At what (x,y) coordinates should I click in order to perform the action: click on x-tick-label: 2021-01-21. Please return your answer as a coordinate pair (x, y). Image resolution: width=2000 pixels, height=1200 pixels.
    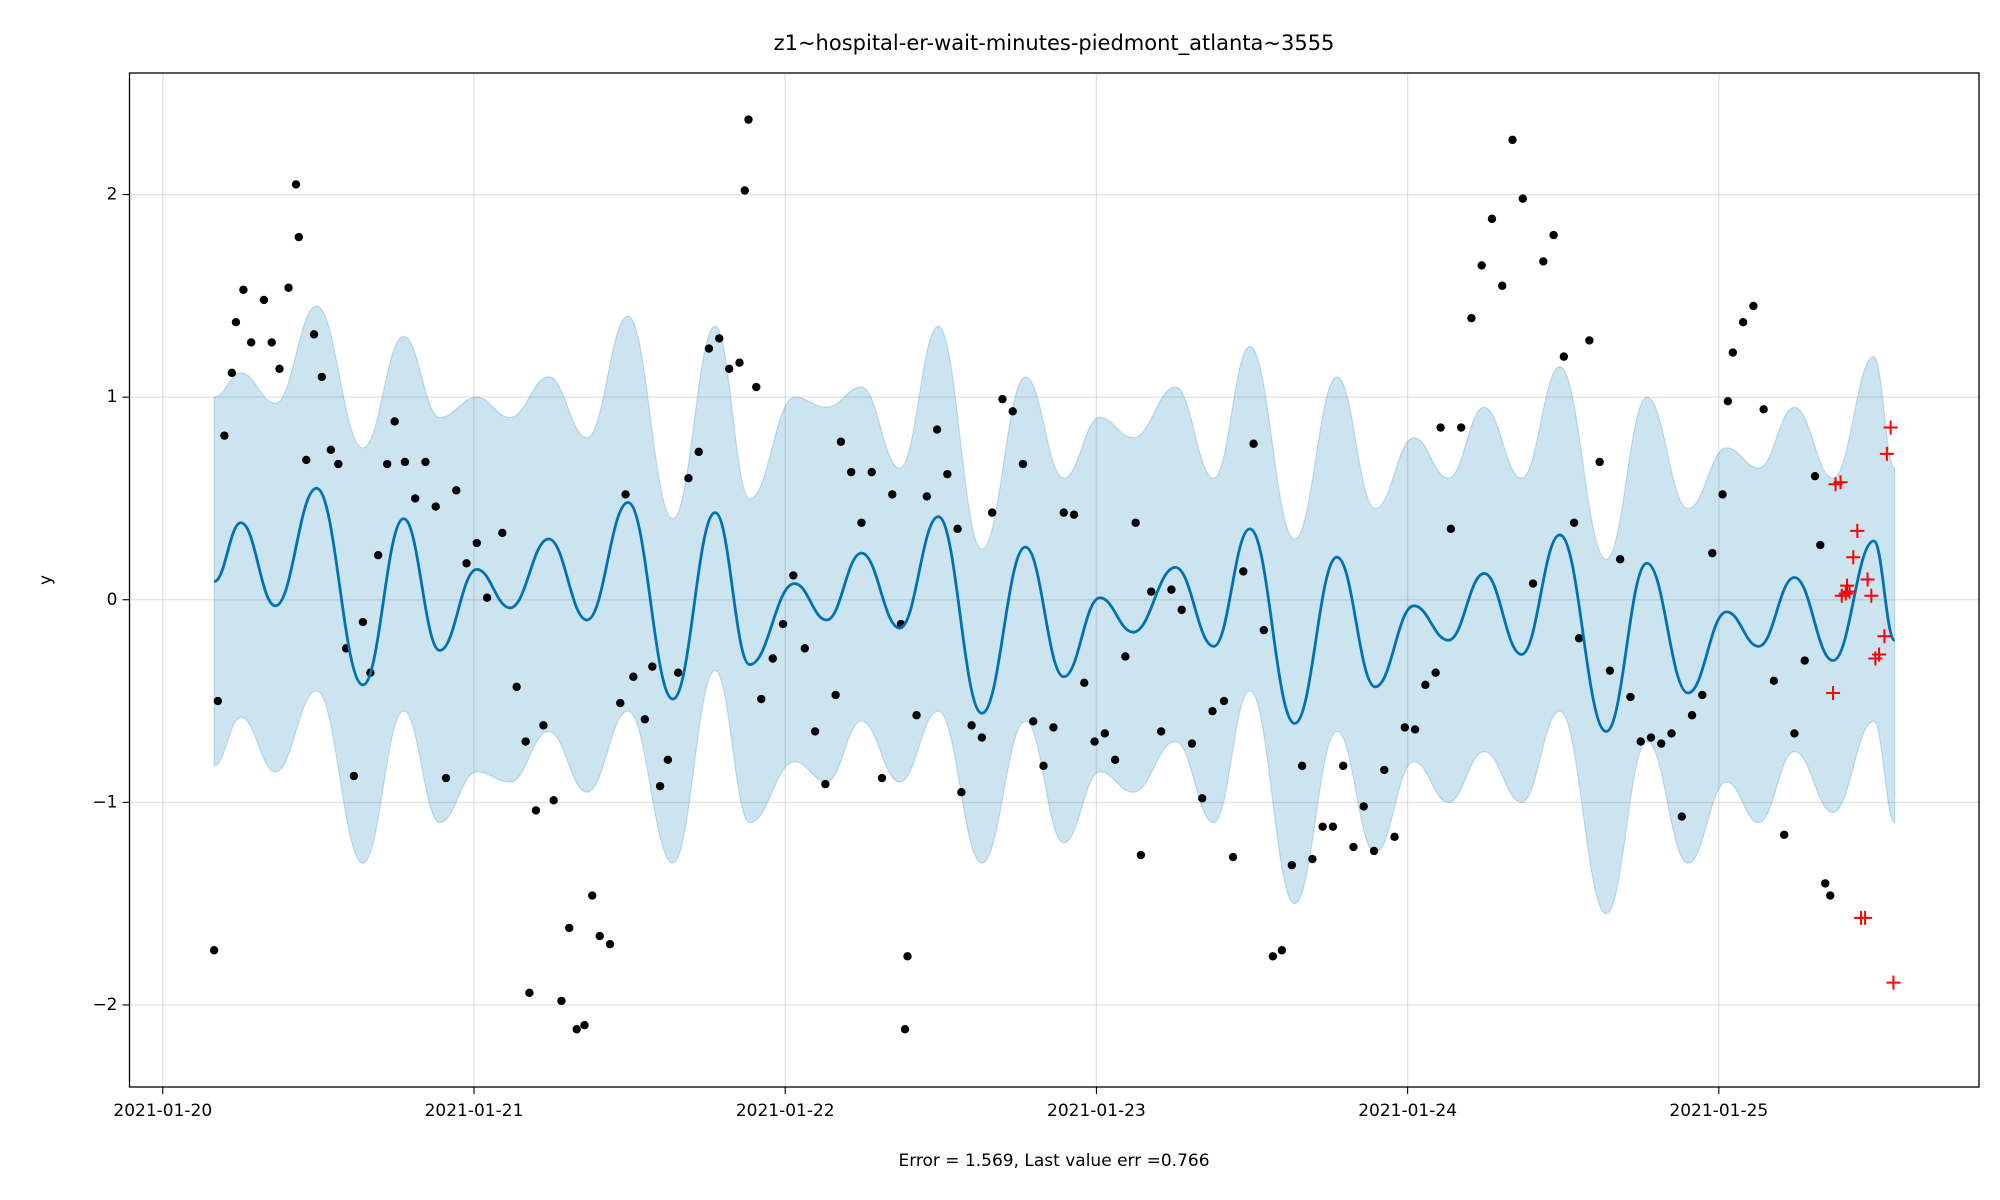
    Looking at the image, I should click on (474, 1111).